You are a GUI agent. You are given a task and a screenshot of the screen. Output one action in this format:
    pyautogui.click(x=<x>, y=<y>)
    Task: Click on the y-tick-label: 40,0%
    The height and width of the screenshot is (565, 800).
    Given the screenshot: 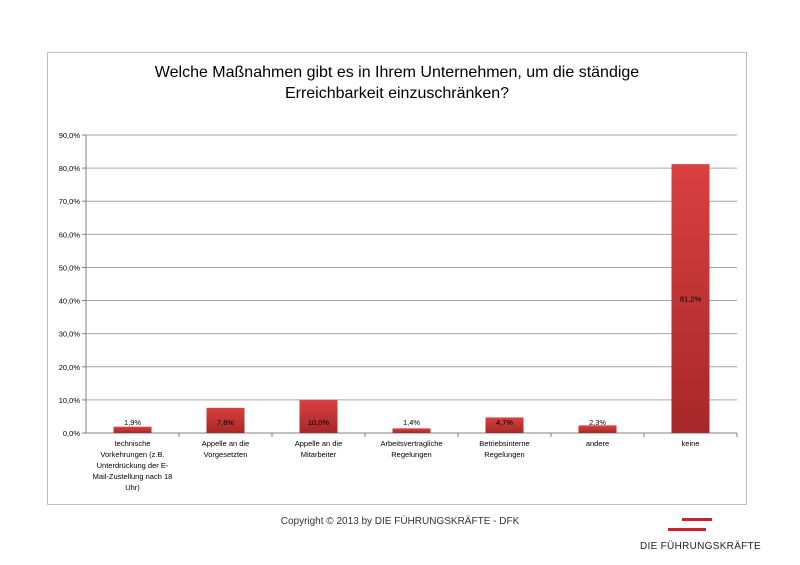 What is the action you would take?
    pyautogui.click(x=70, y=301)
    